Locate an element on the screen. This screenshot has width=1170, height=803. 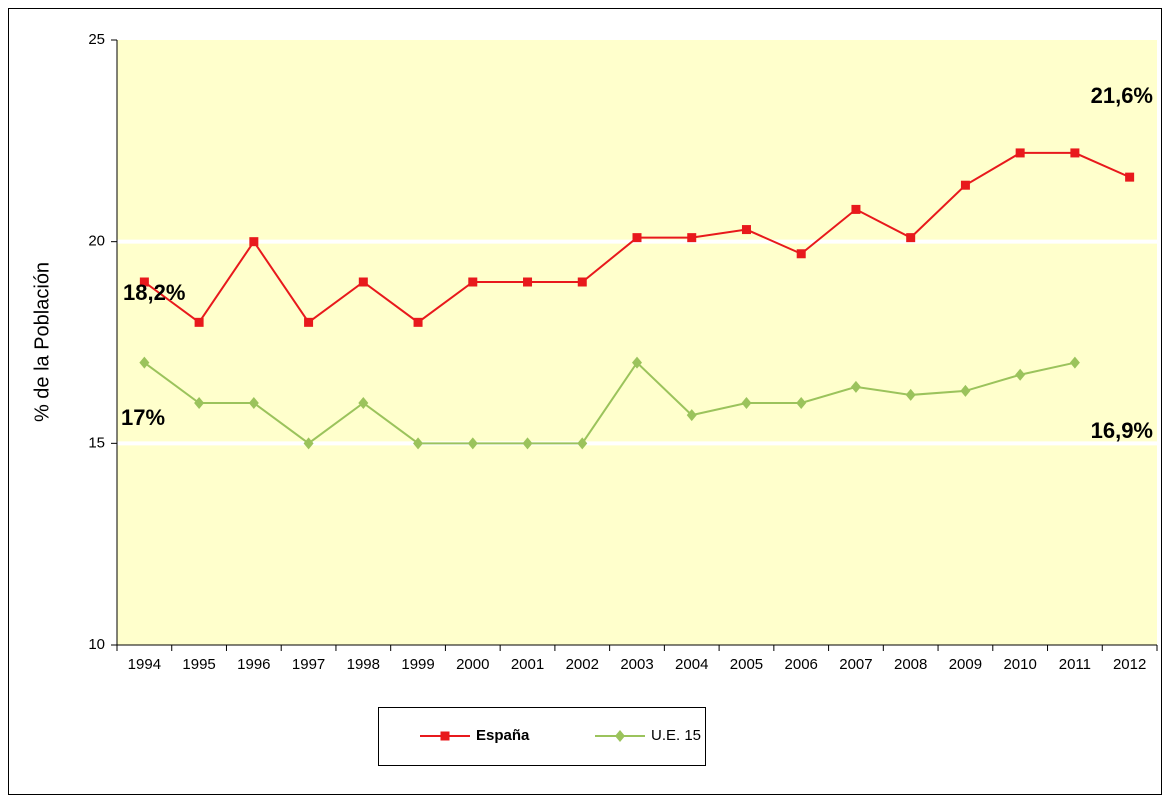
annotation: 17% is located at coordinates (143, 417).